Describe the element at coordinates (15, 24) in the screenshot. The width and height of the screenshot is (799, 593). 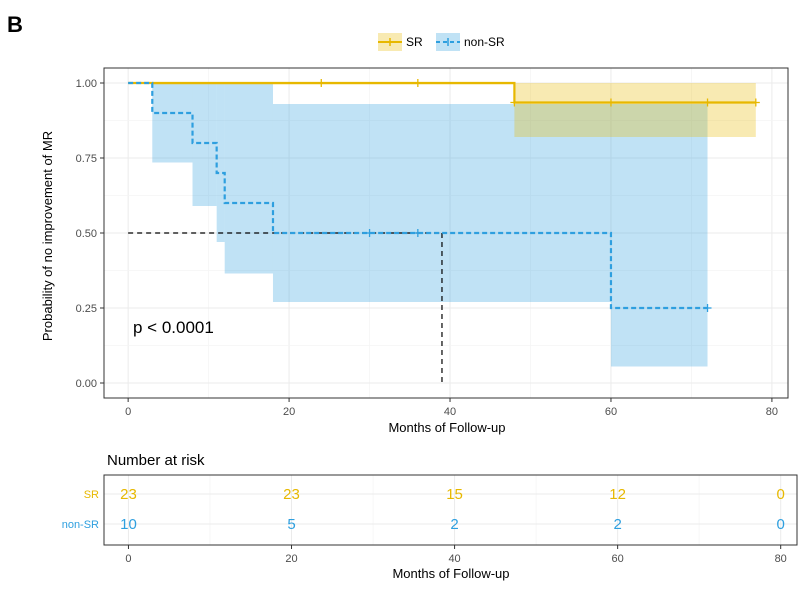
I see `panel-label: B` at that location.